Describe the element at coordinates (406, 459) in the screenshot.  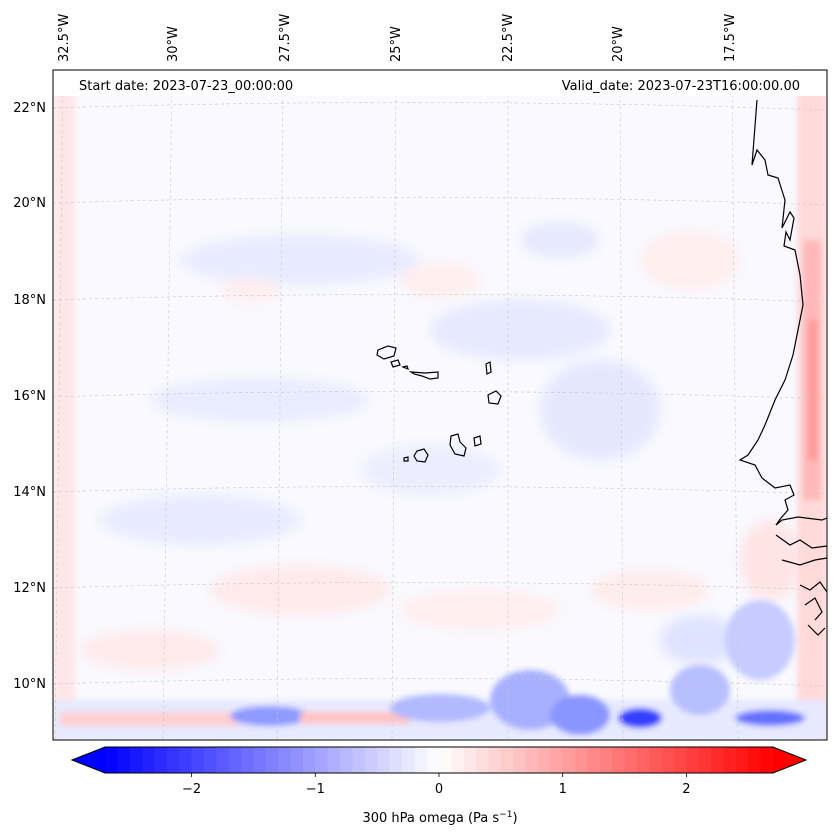
I see `island-brava` at that location.